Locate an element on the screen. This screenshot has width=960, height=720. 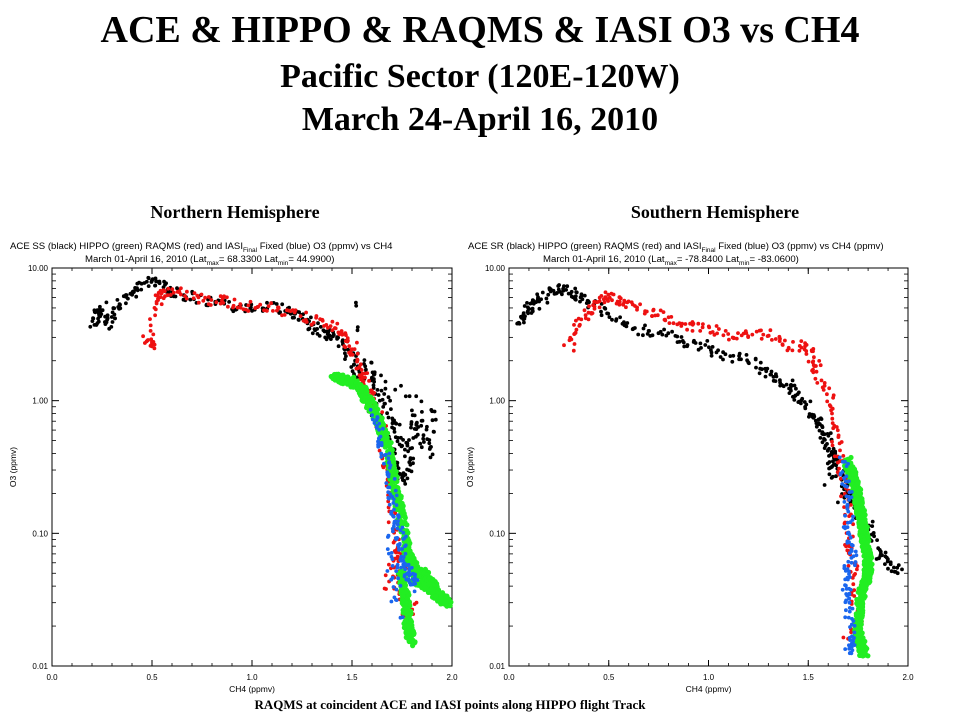
sh-green-point is located at coordinates (865, 653).